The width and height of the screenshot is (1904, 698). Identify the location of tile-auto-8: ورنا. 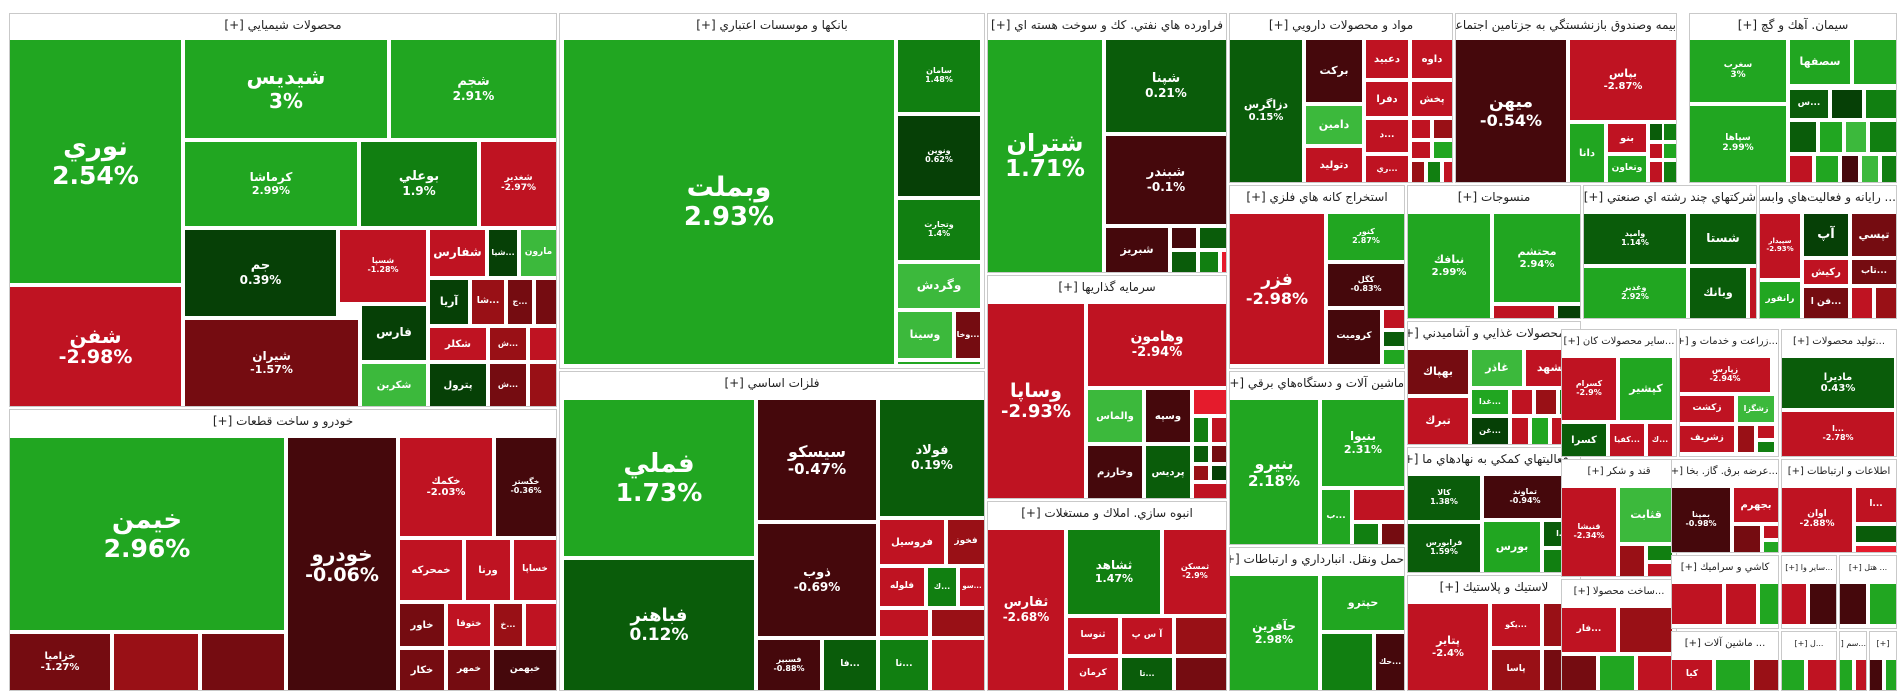
(488, 570).